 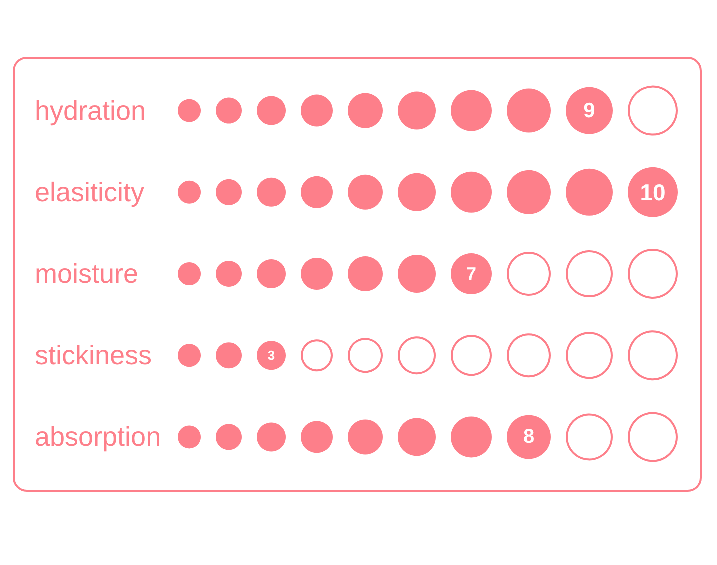 I want to click on category-label: absorption, so click(x=98, y=437).